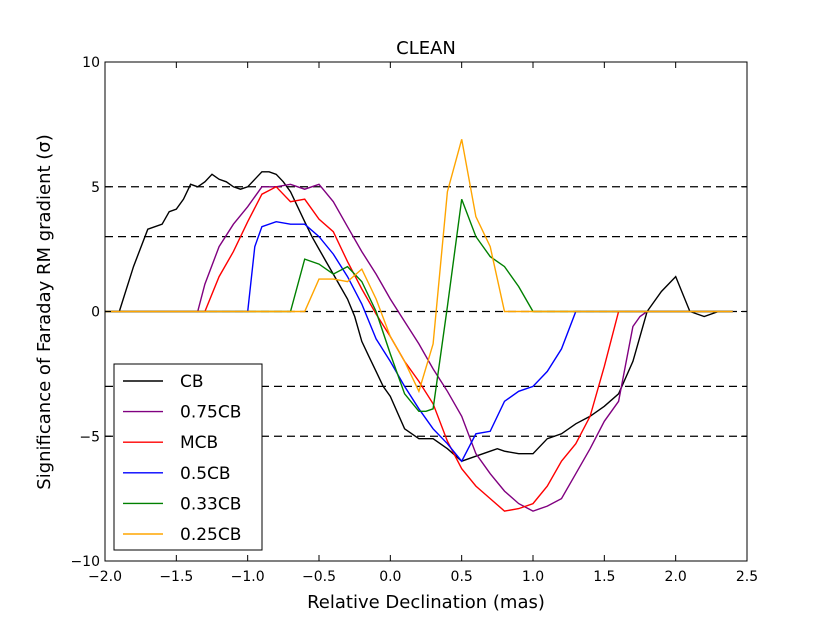 The height and width of the screenshot is (623, 830). I want to click on y-tick-label: 5, so click(95, 188).